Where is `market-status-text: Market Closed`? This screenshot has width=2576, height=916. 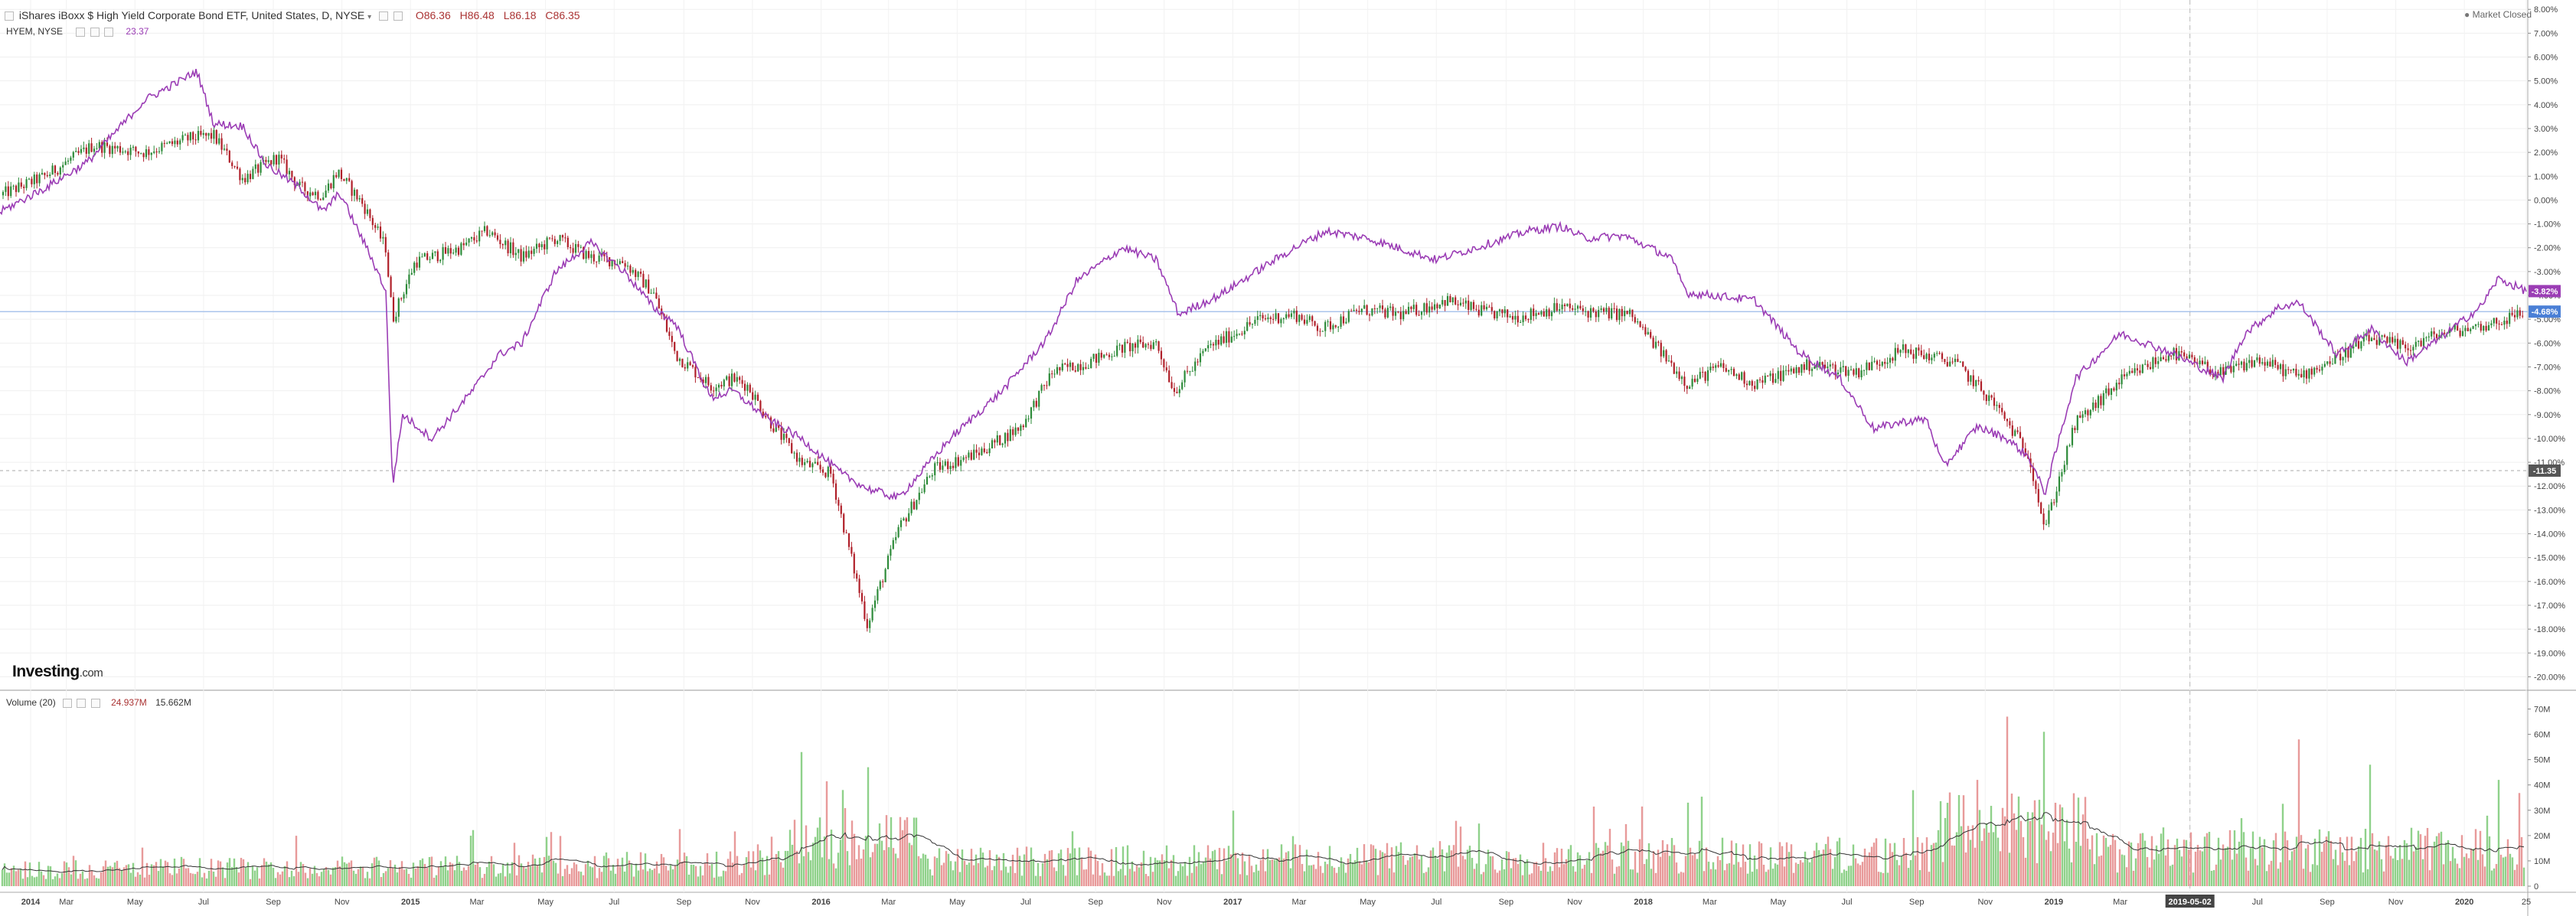
market-status-text: Market Closed is located at coordinates (2502, 14).